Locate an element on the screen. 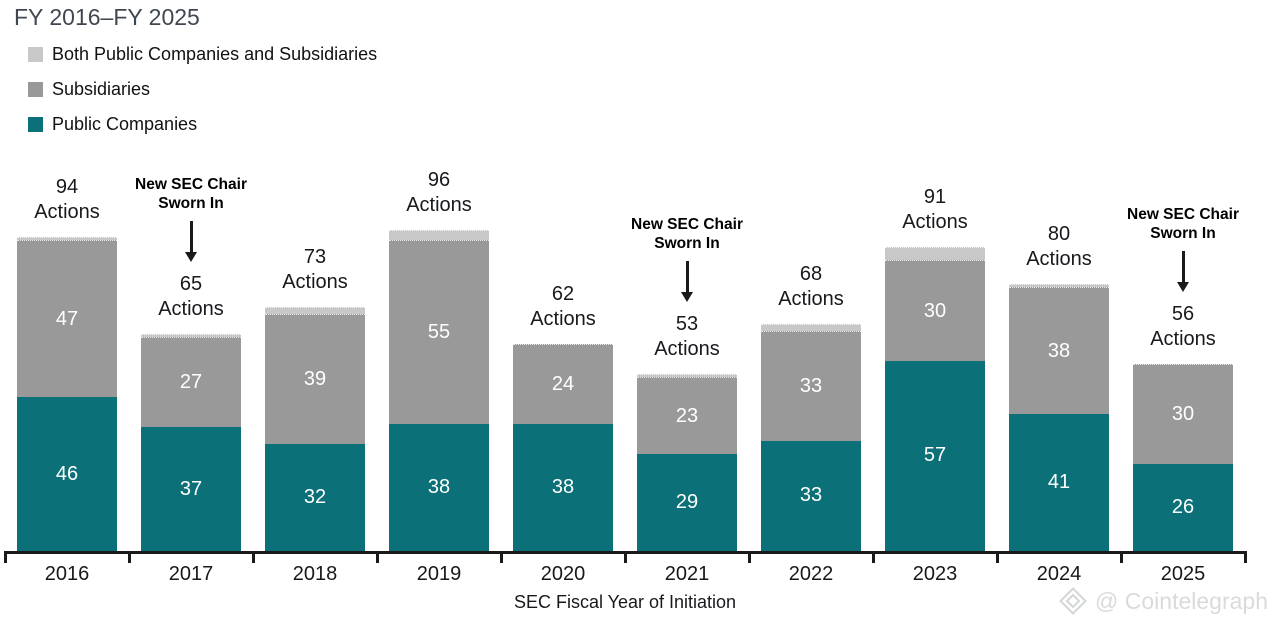 This screenshot has height=624, width=1276. total-value: 56 is located at coordinates (1183, 313).